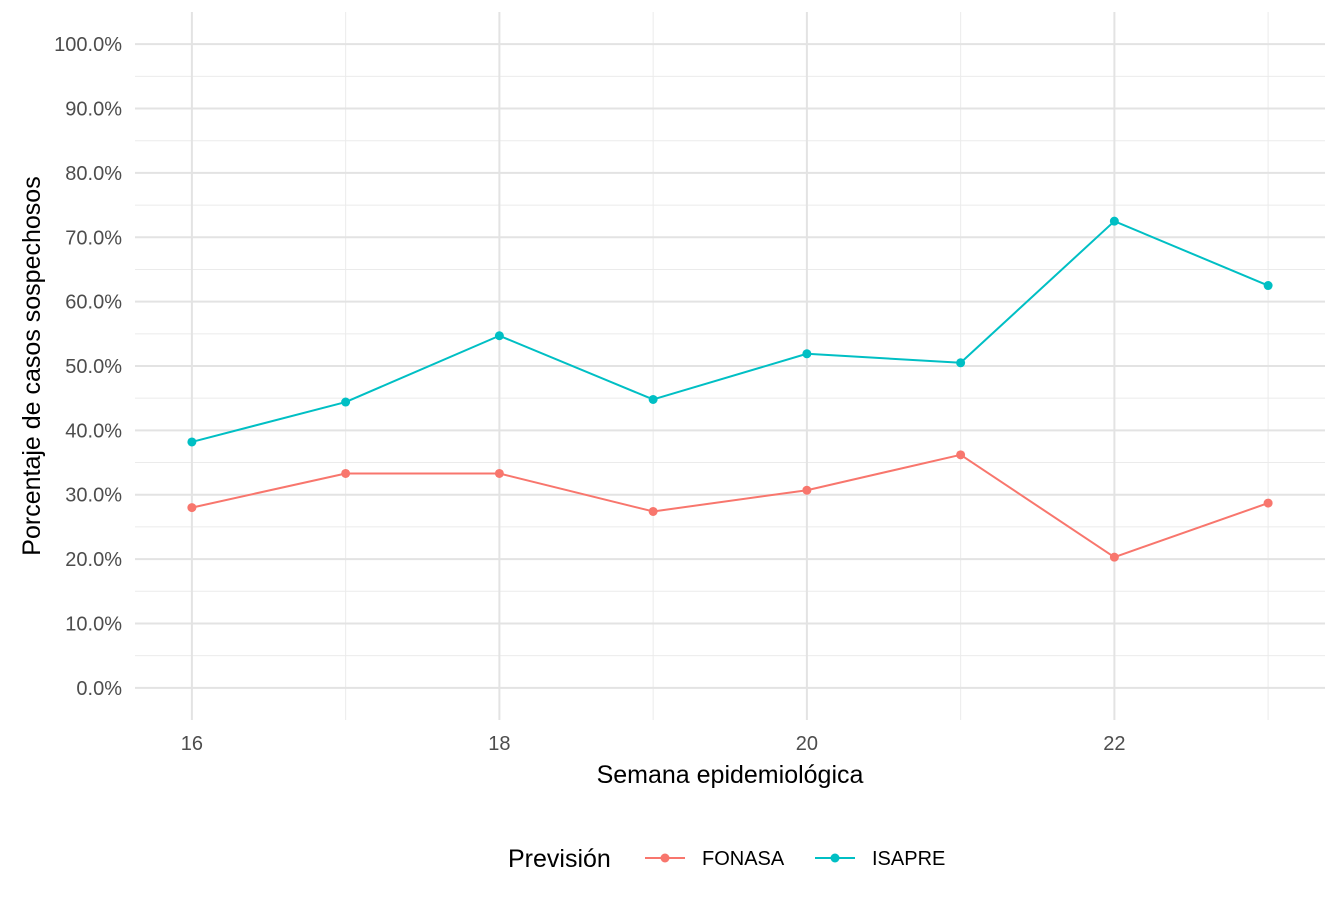 Image resolution: width=1340 pixels, height=902 pixels. What do you see at coordinates (743, 859) in the screenshot?
I see `legend-label: FONASA` at bounding box center [743, 859].